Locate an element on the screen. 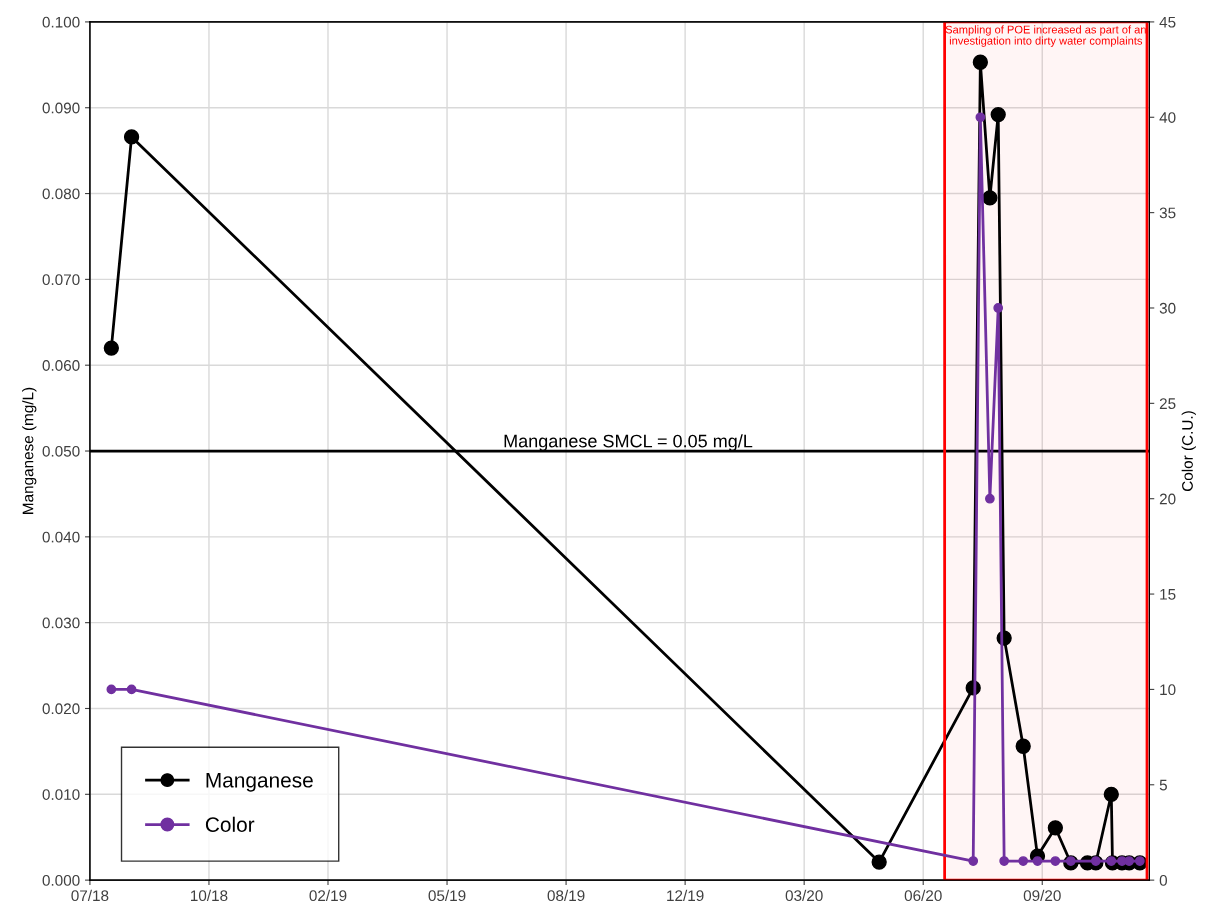  y-tick-label: 0.050 is located at coordinates (61, 451).